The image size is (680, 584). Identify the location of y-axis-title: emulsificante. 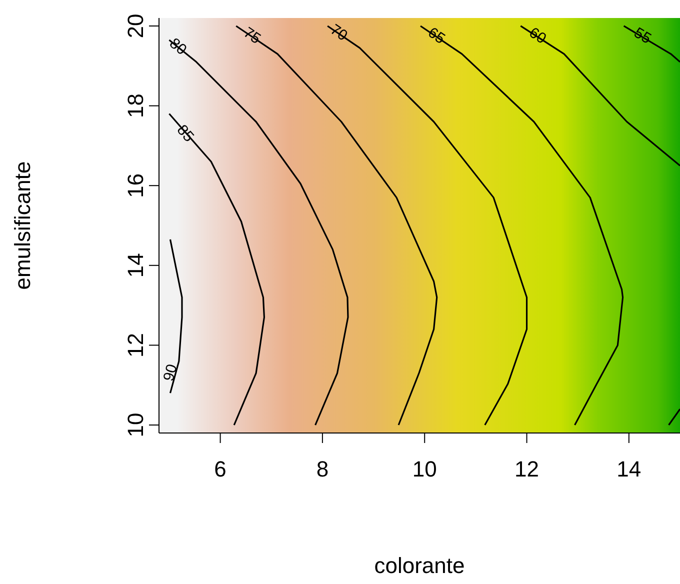
(22, 225).